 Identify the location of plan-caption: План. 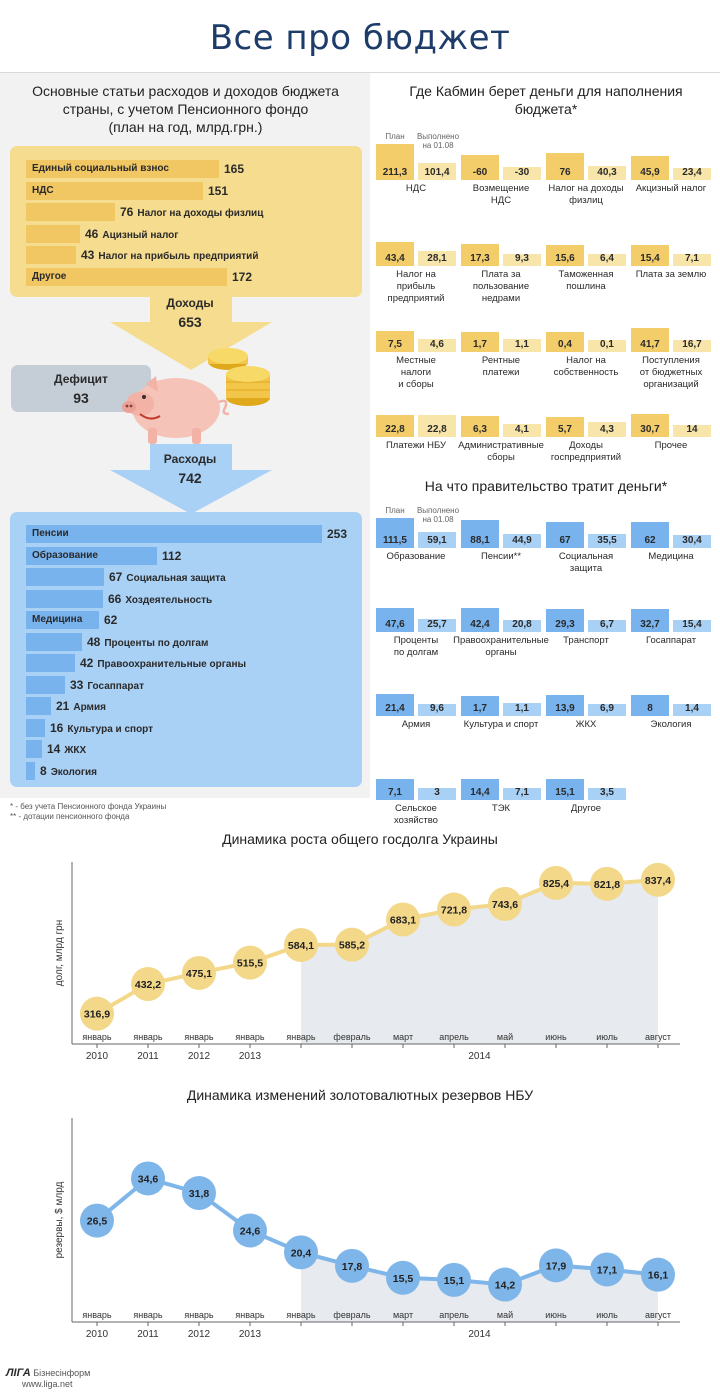
(395, 136).